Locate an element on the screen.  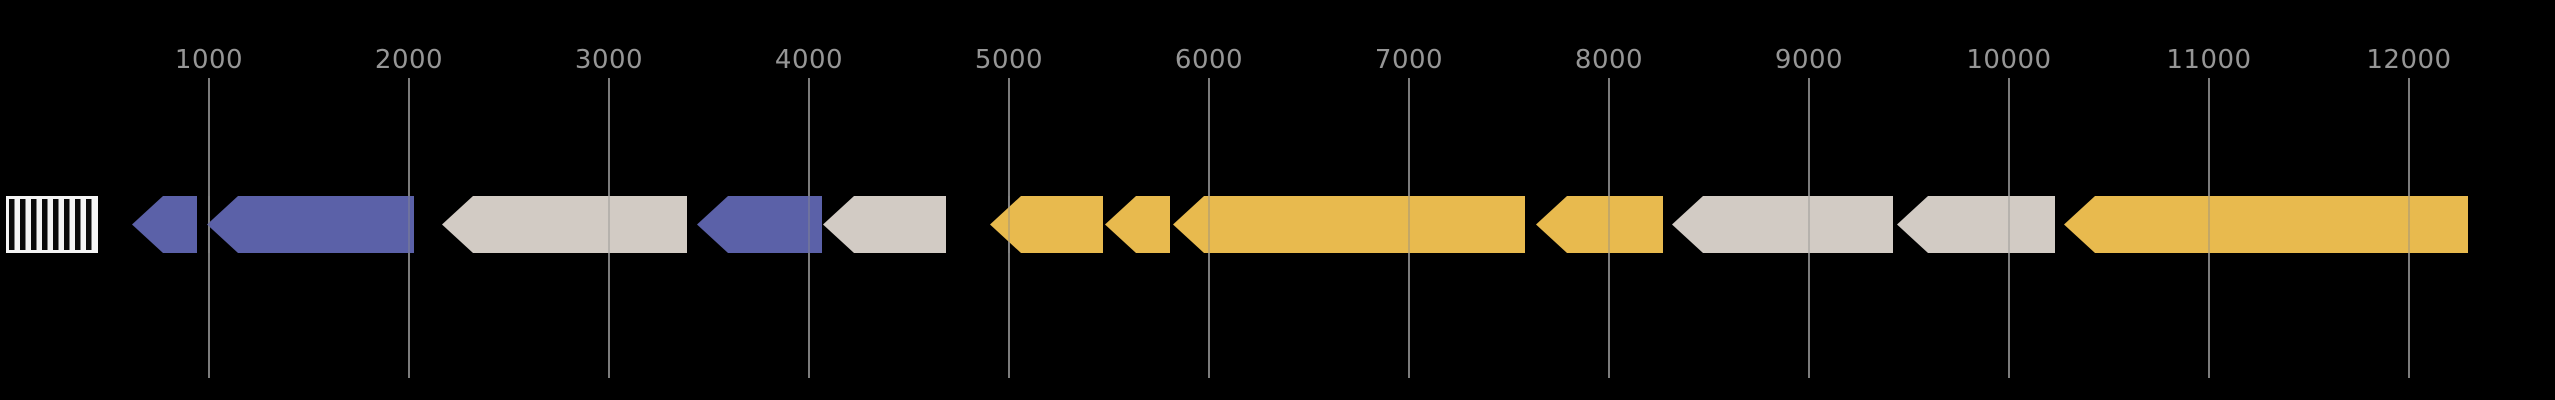
axis-tick-label-10000: 10000 is located at coordinates (2009, 60).